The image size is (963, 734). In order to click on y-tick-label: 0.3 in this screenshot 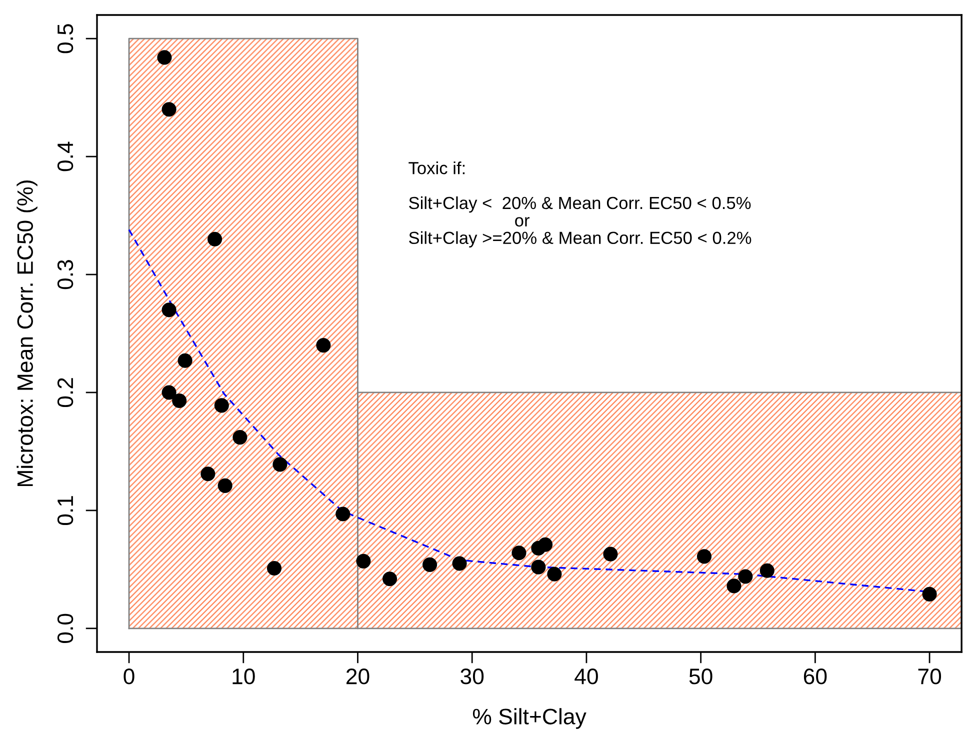, I will do `click(65, 275)`.